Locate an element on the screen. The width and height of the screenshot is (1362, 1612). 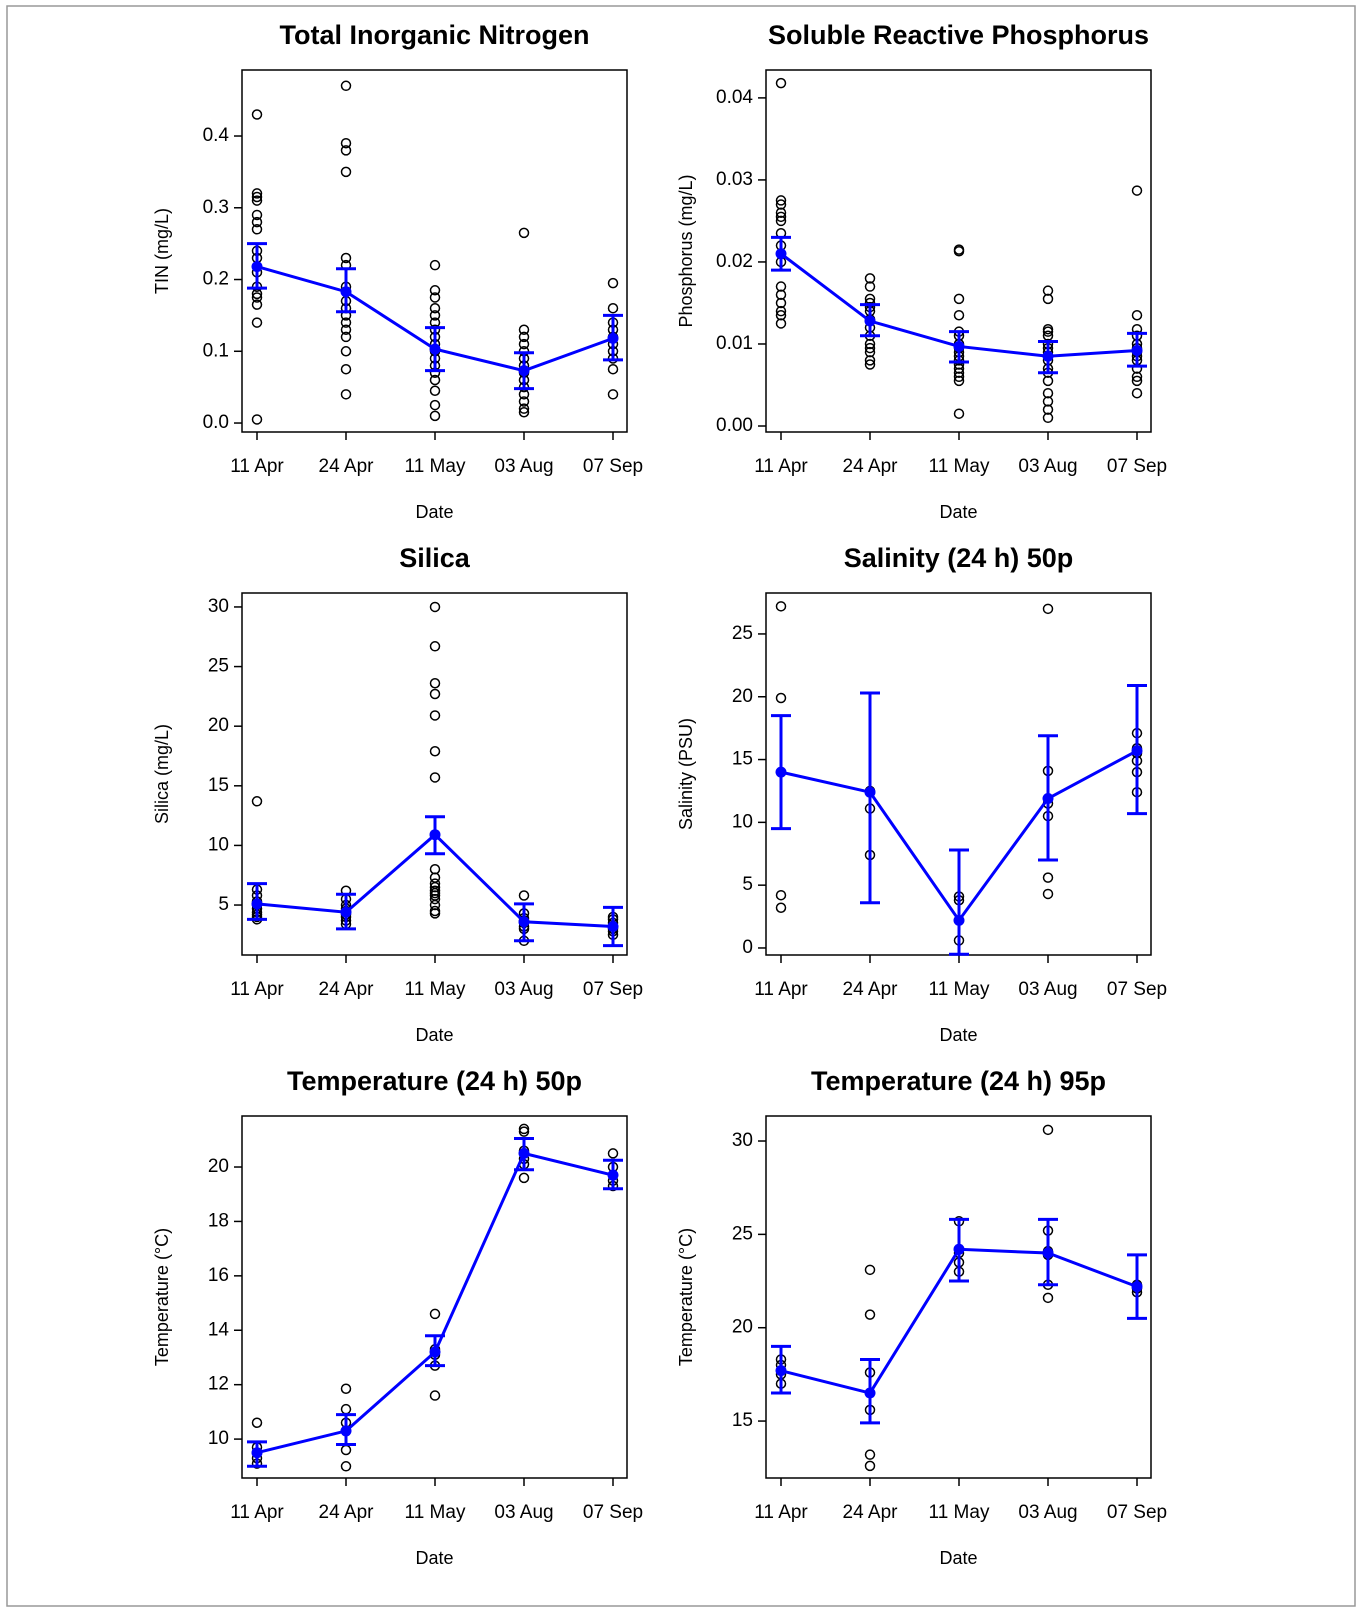
y-tick-label: 0.01 is located at coordinates (734, 343).